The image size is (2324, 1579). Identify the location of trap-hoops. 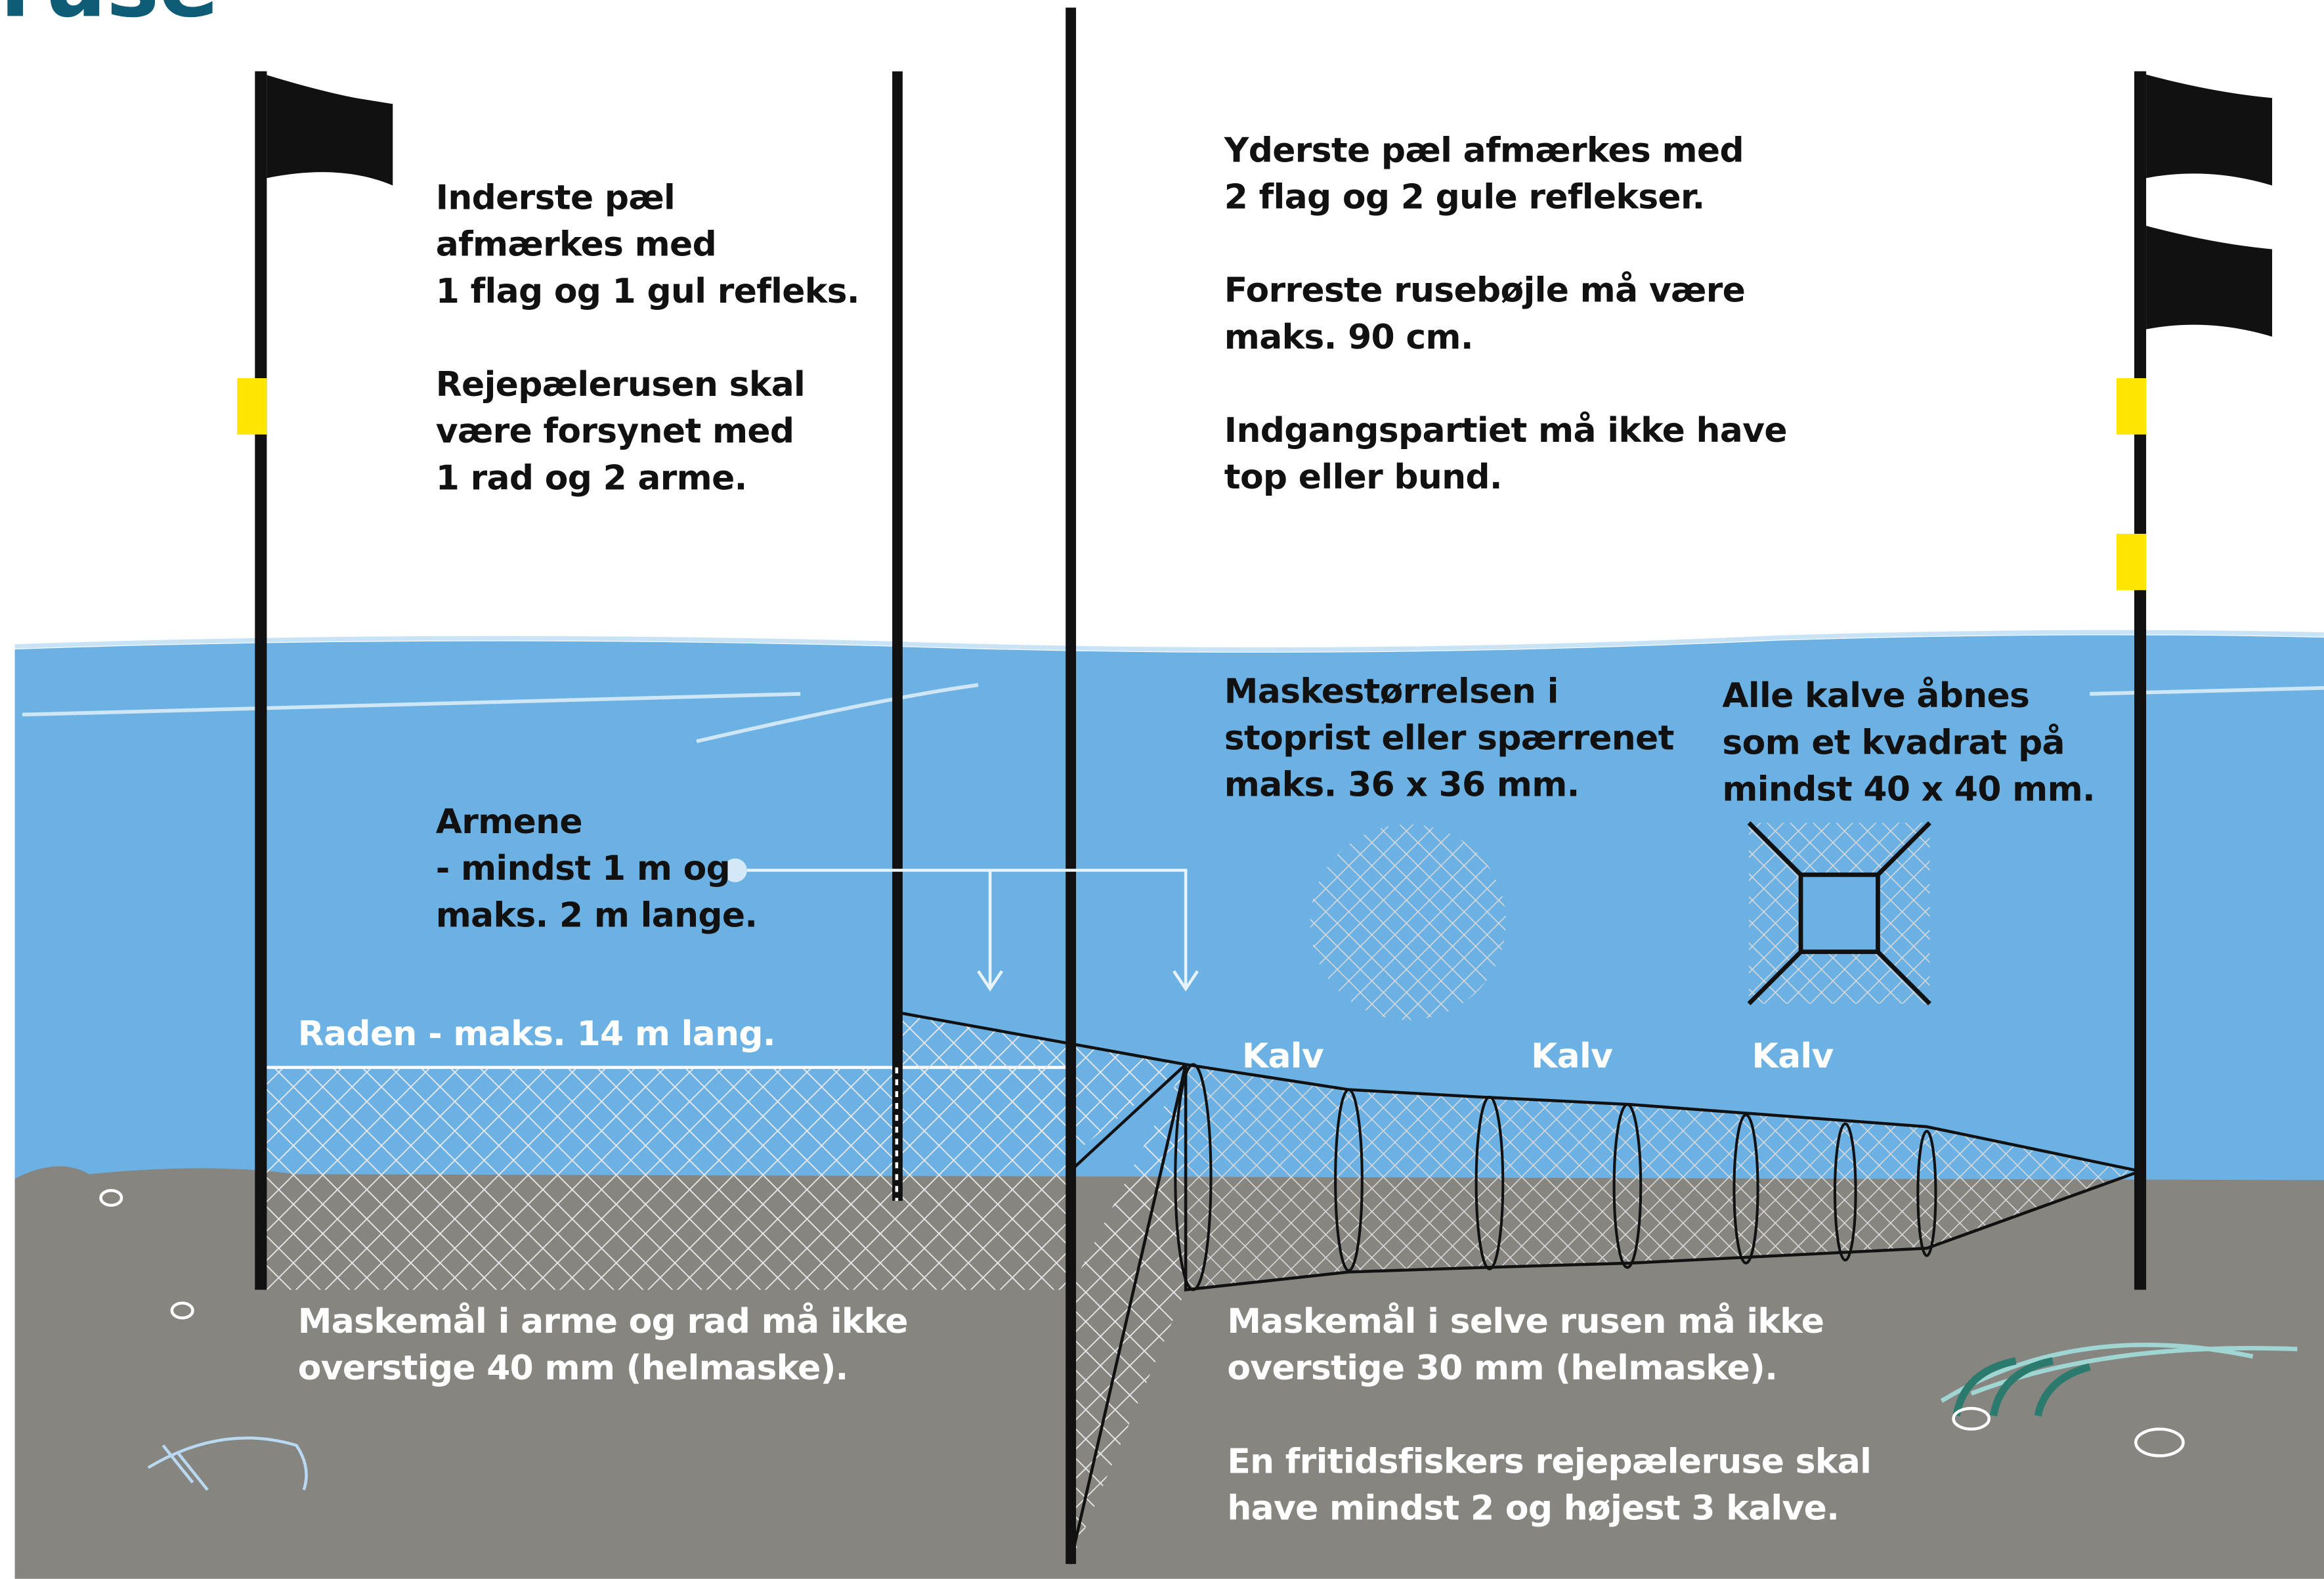
(1556, 1177).